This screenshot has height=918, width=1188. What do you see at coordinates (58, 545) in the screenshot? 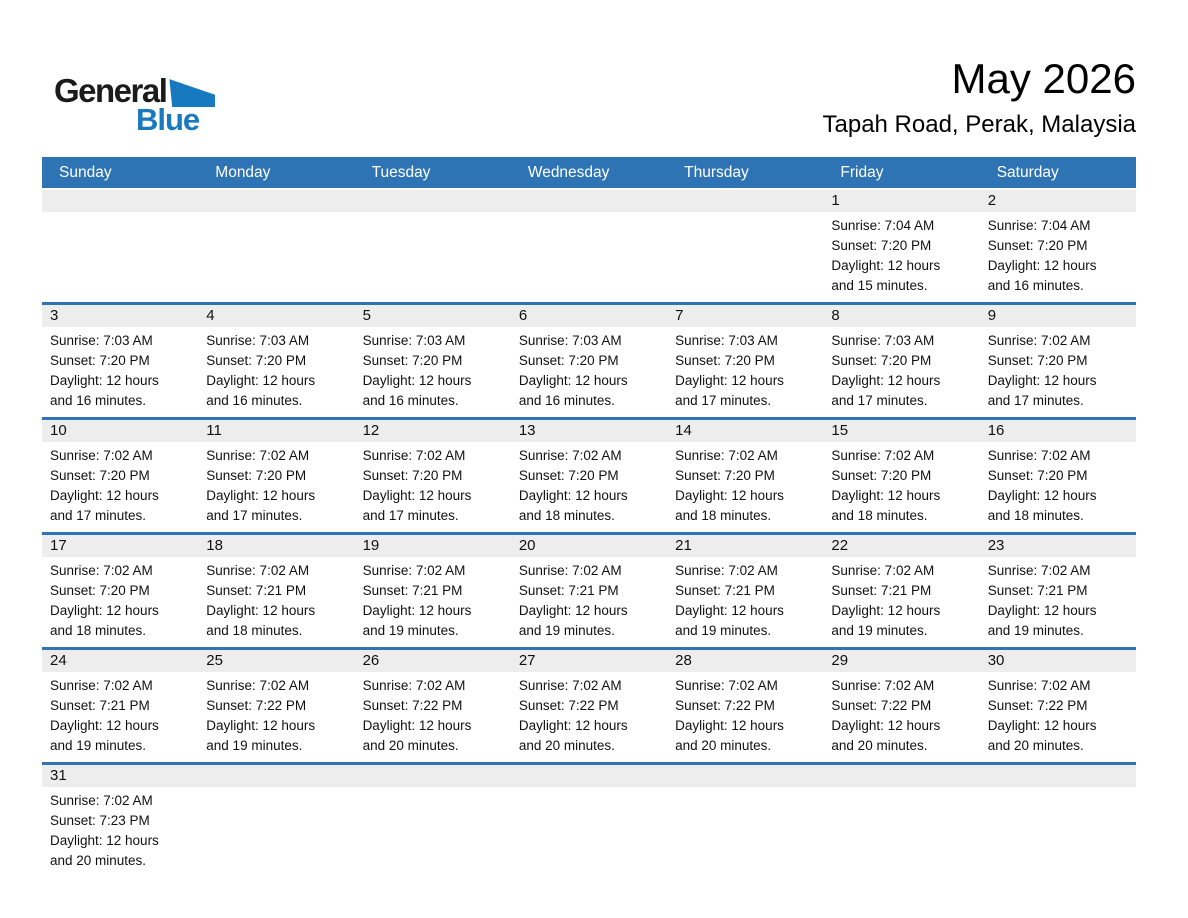
I see `day-number: 17` at bounding box center [58, 545].